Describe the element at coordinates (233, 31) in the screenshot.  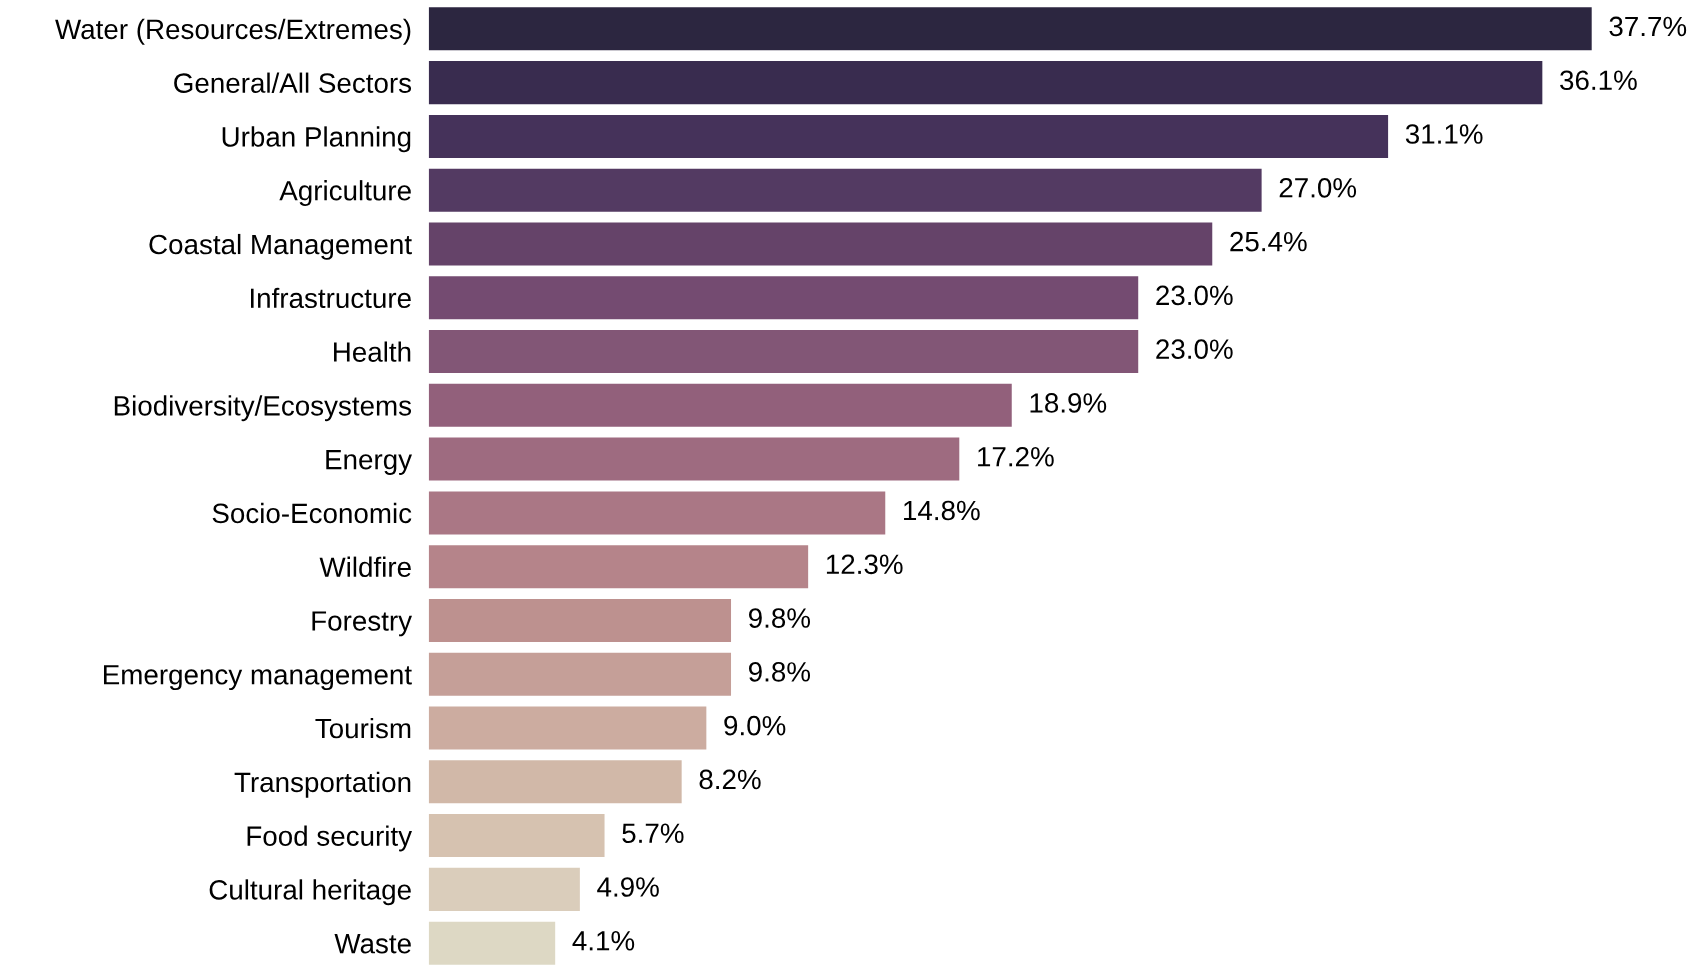
I see `y-tick-label: Water (Resources/Extremes)` at that location.